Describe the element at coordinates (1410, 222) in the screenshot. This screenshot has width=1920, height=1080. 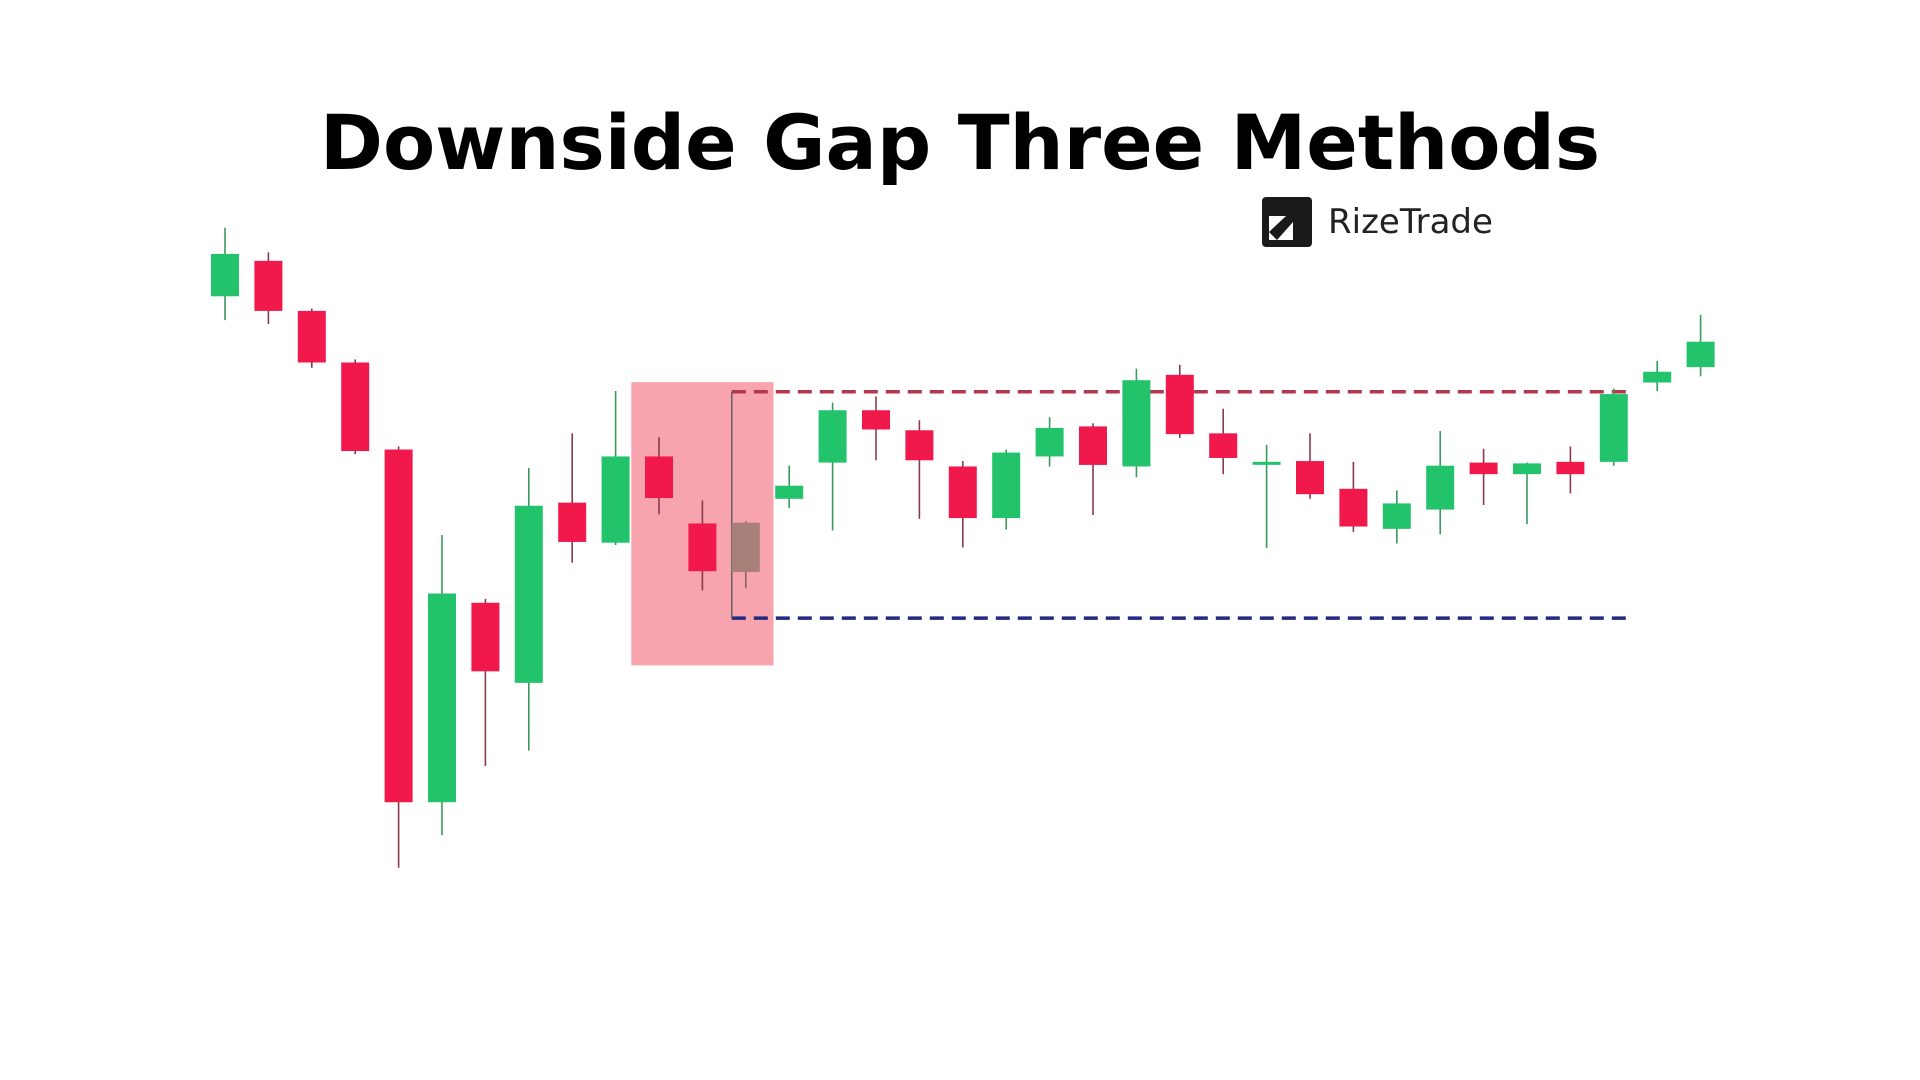
I see `brand-name: RizeTrade` at that location.